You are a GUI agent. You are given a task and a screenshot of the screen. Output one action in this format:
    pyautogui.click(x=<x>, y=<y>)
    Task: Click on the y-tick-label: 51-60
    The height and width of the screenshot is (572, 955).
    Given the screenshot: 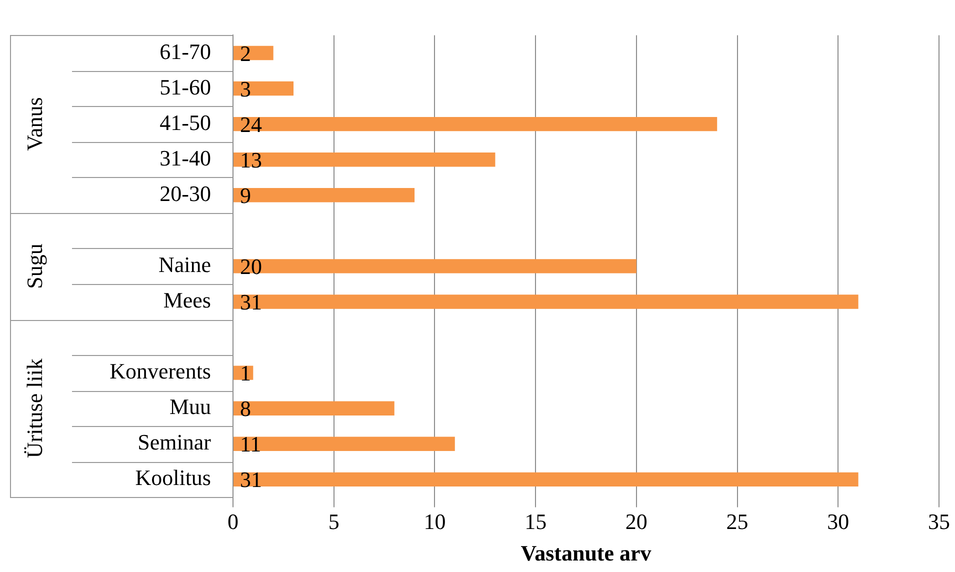 What is the action you would take?
    pyautogui.click(x=185, y=87)
    